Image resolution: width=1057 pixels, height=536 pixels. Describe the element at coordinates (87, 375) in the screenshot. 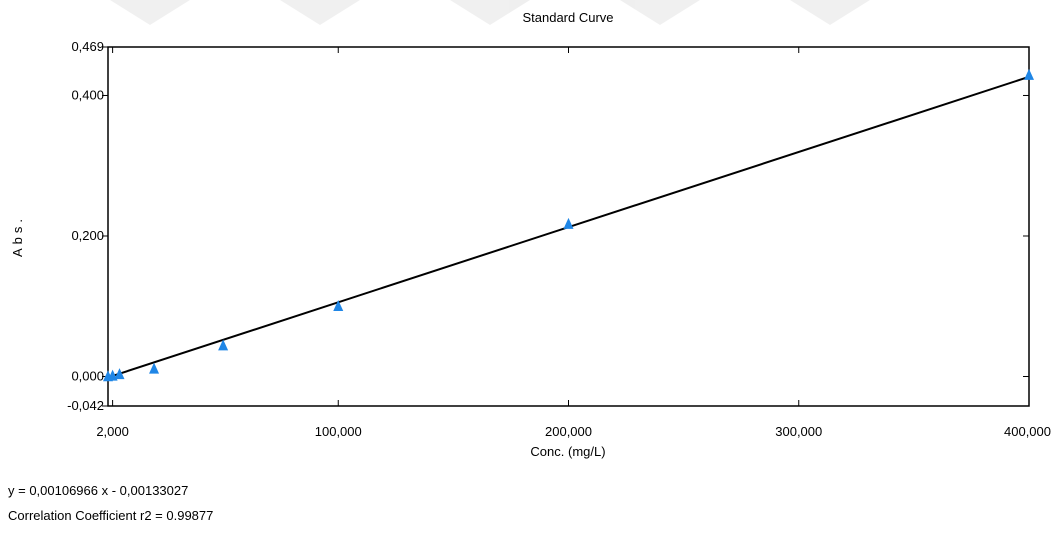

I see `y-tick-label: 0,000` at that location.